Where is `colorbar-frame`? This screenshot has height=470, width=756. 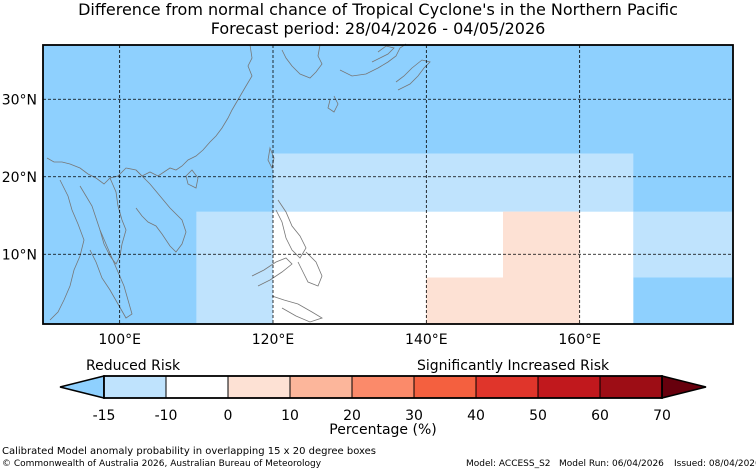
colorbar-frame is located at coordinates (383, 387).